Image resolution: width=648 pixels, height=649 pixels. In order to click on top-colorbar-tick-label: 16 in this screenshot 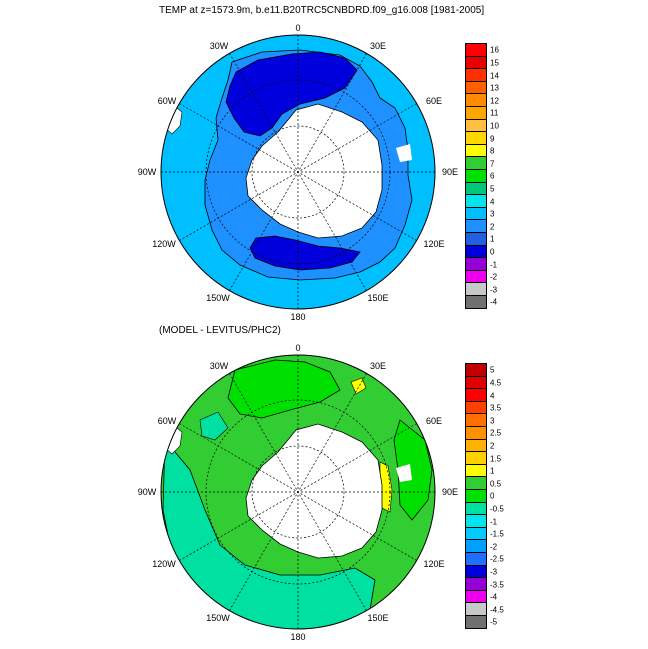, I will do `click(494, 50)`.